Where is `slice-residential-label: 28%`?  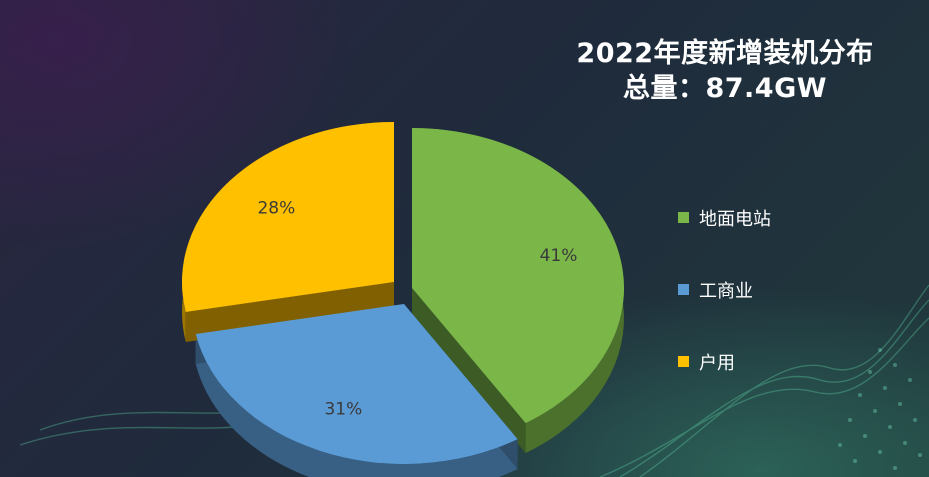 slice-residential-label: 28% is located at coordinates (276, 209).